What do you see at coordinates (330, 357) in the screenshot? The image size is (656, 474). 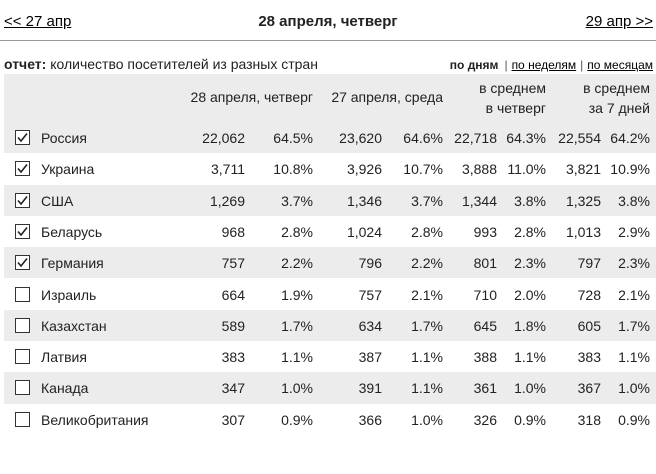 I see `table-row: Латвия 383 1.1% 387 1.1% 388 1.1% 383 1.1%` at bounding box center [330, 357].